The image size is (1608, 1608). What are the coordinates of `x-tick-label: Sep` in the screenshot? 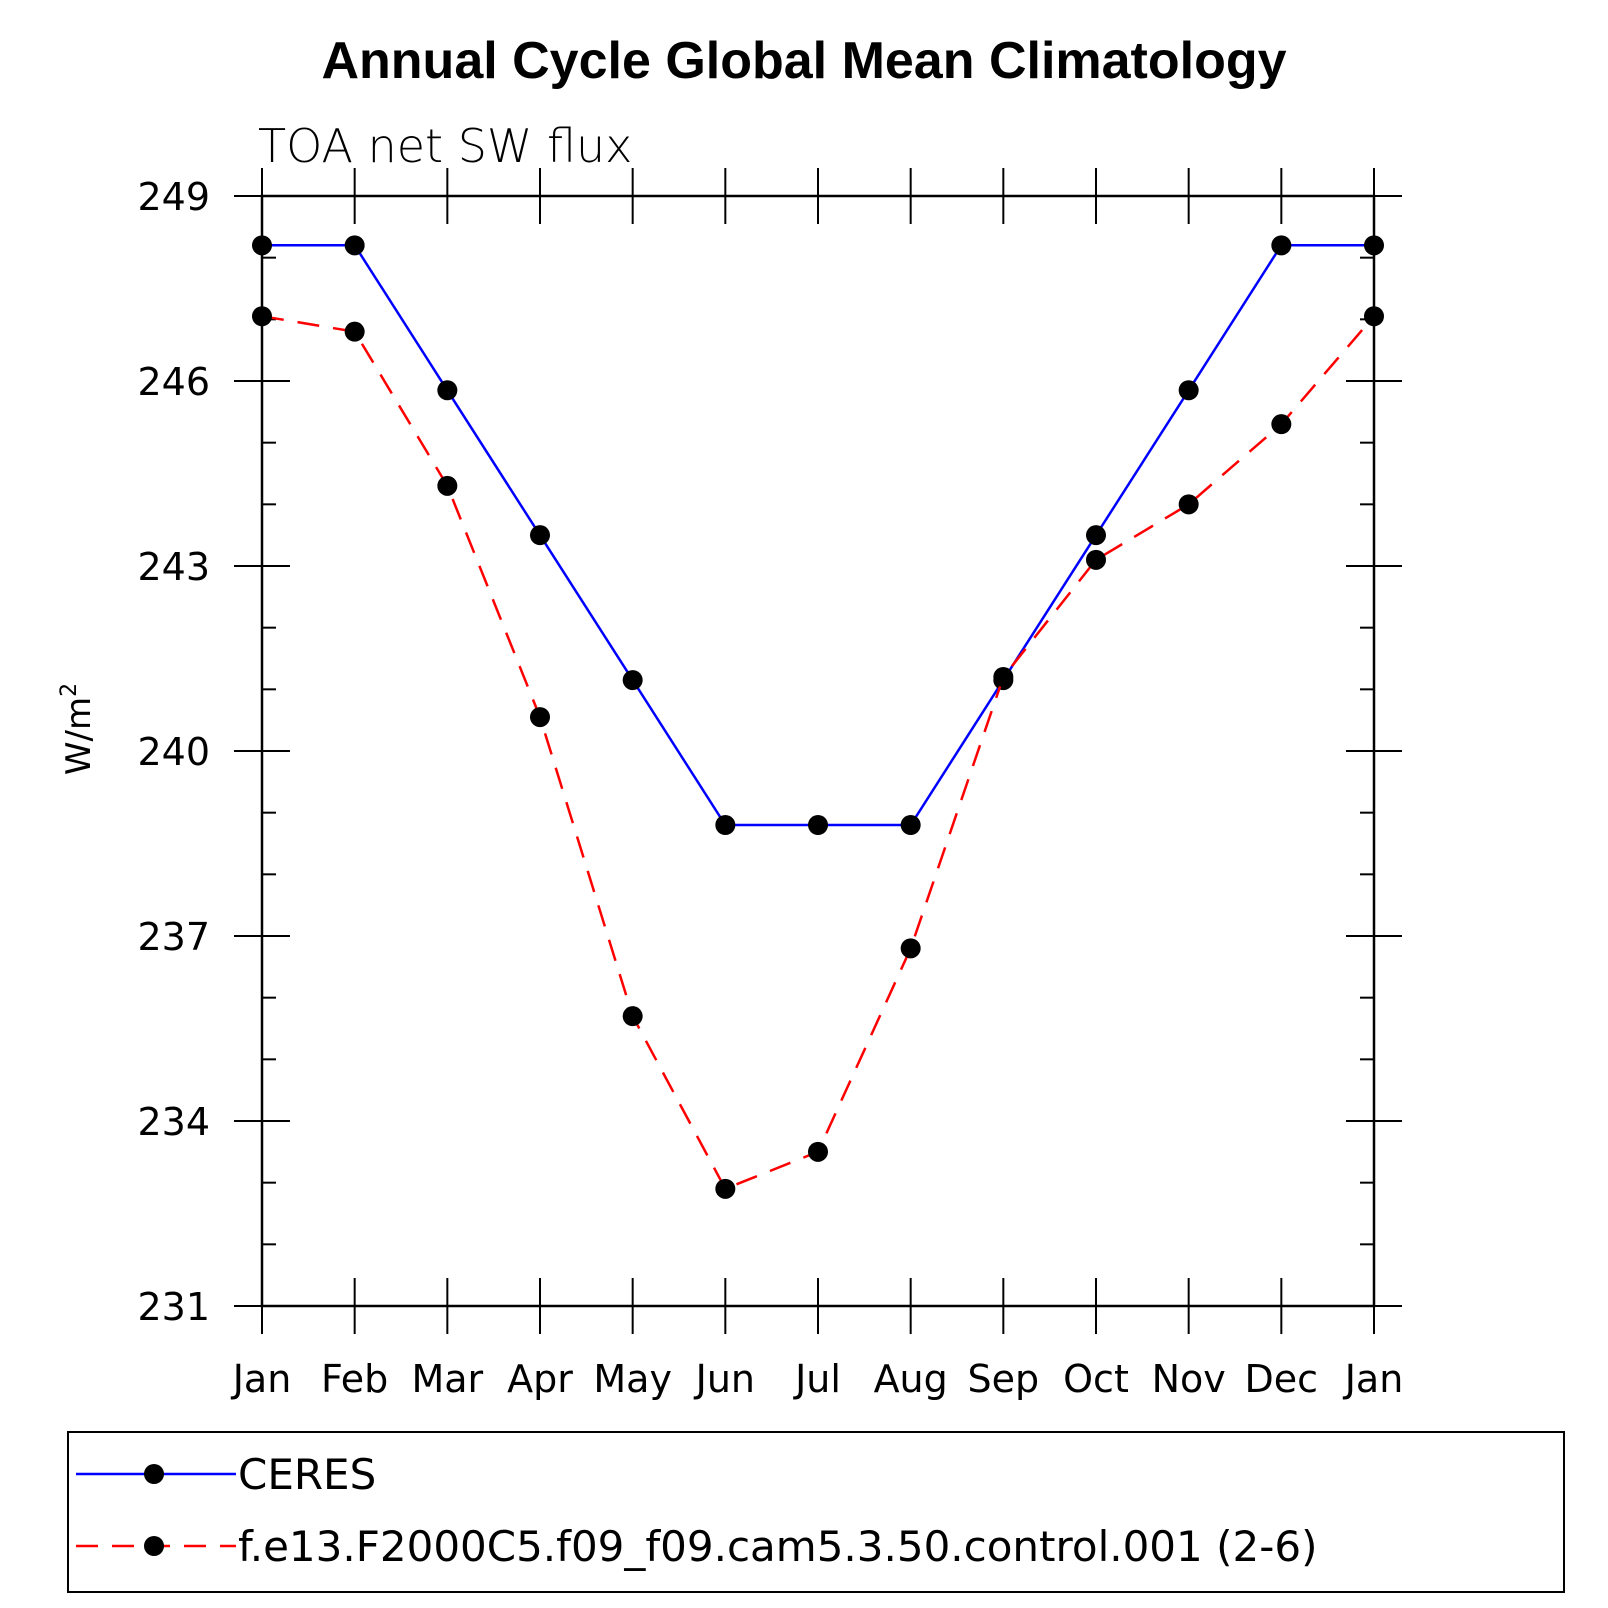 It's located at (1004, 1379).